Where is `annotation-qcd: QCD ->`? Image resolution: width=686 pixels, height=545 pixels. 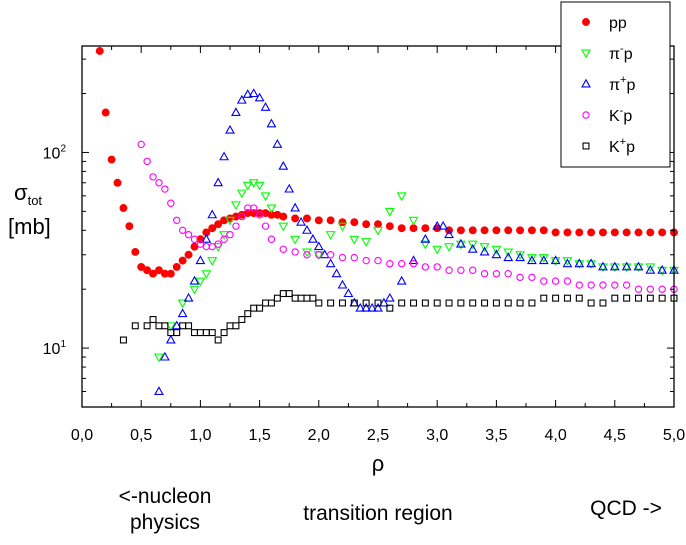
annotation-qcd: QCD -> is located at coordinates (626, 508).